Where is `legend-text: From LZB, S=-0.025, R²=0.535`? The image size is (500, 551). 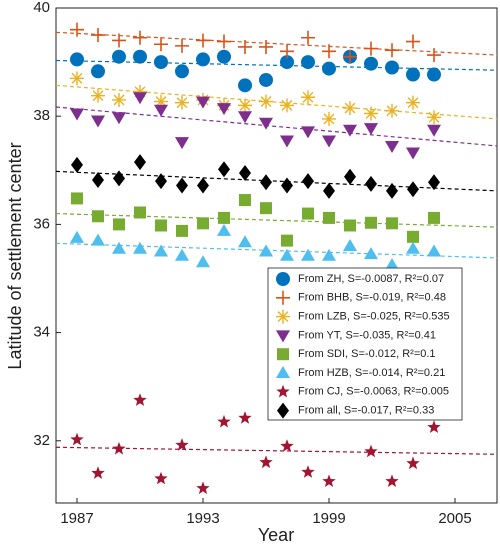
legend-text: From LZB, S=-0.025, R²=0.535 is located at coordinates (374, 317).